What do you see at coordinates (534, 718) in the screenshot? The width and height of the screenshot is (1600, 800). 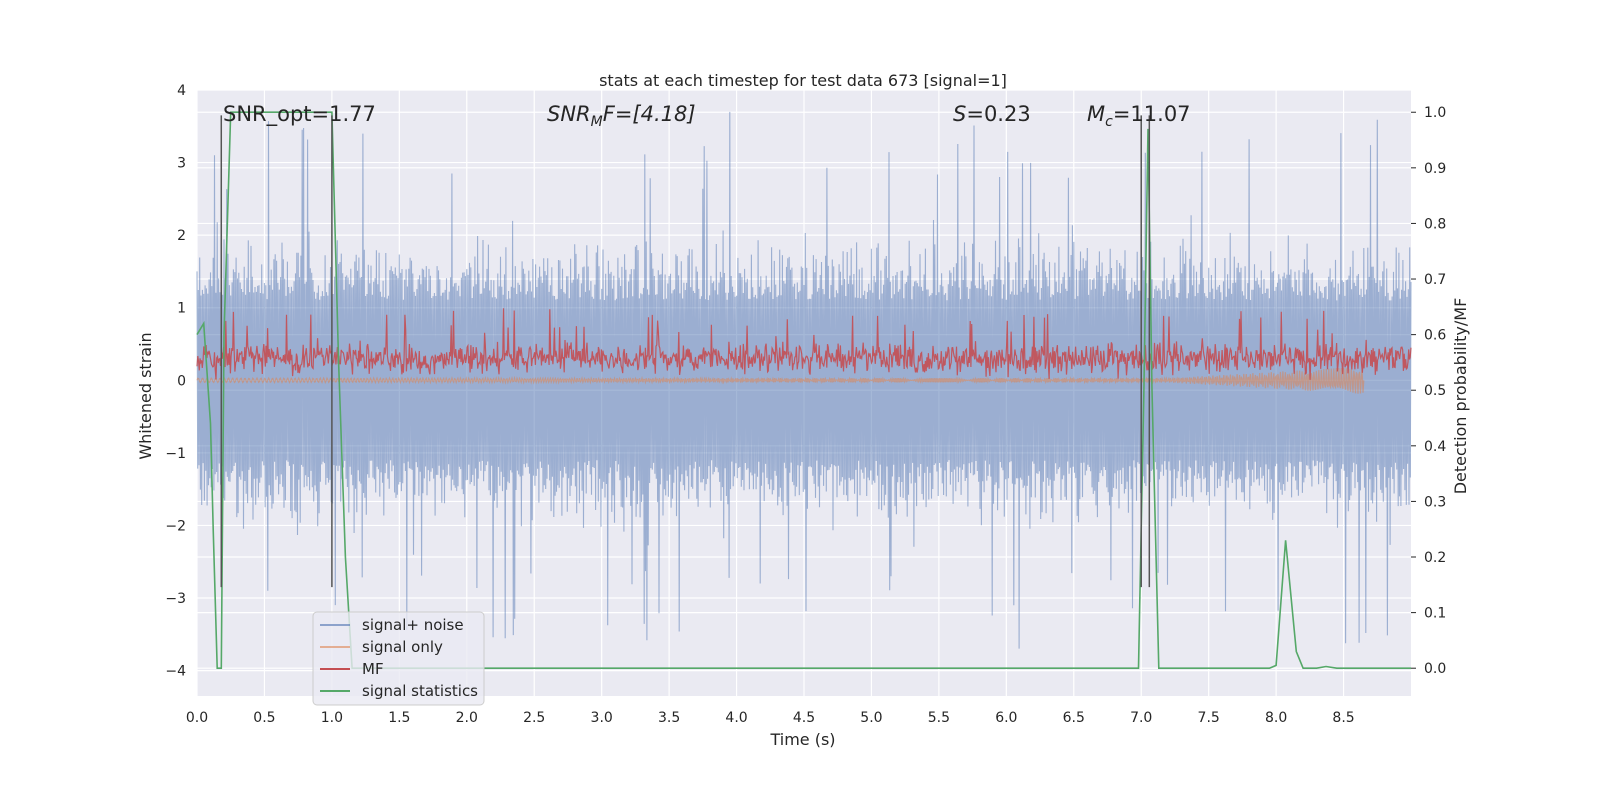 I see `x-tick-label: 2.5` at bounding box center [534, 718].